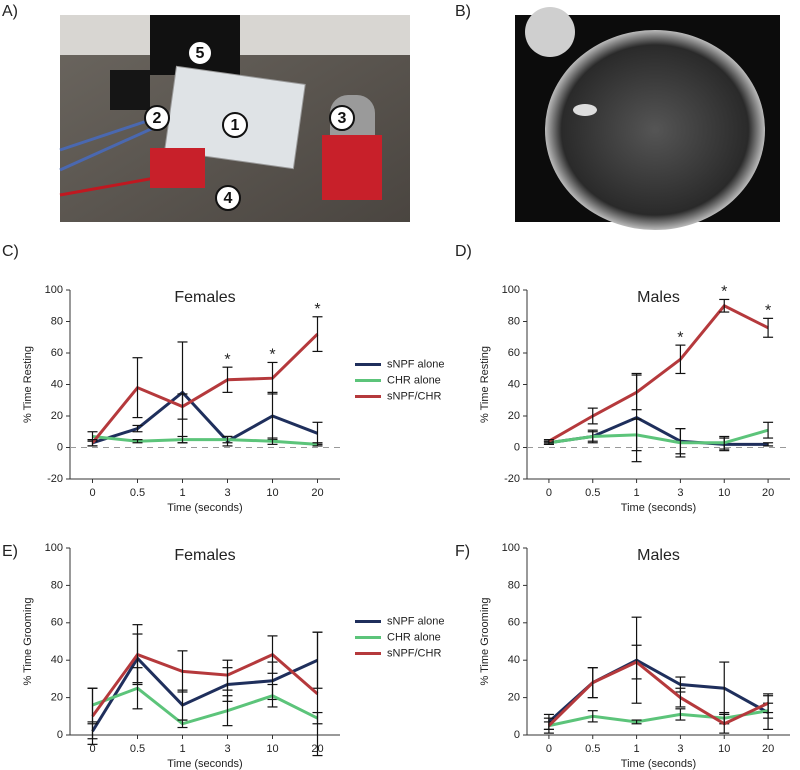 This screenshot has width=800, height=770. Describe the element at coordinates (204, 555) in the screenshot. I see `chart-title: Females` at that location.